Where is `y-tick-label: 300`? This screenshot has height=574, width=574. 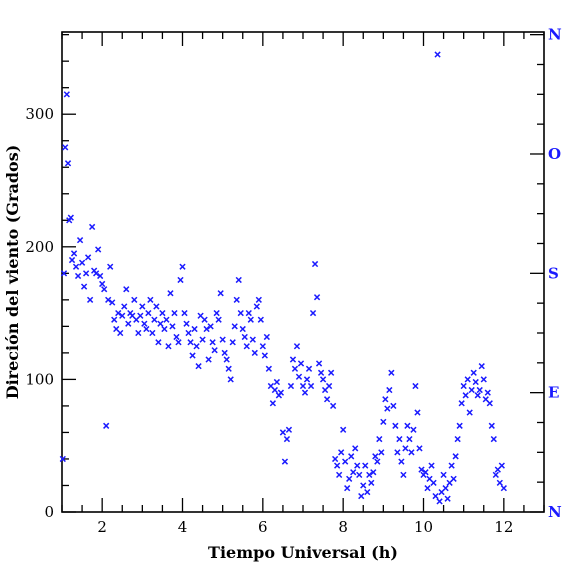 y-tick-label: 300 is located at coordinates (39, 114).